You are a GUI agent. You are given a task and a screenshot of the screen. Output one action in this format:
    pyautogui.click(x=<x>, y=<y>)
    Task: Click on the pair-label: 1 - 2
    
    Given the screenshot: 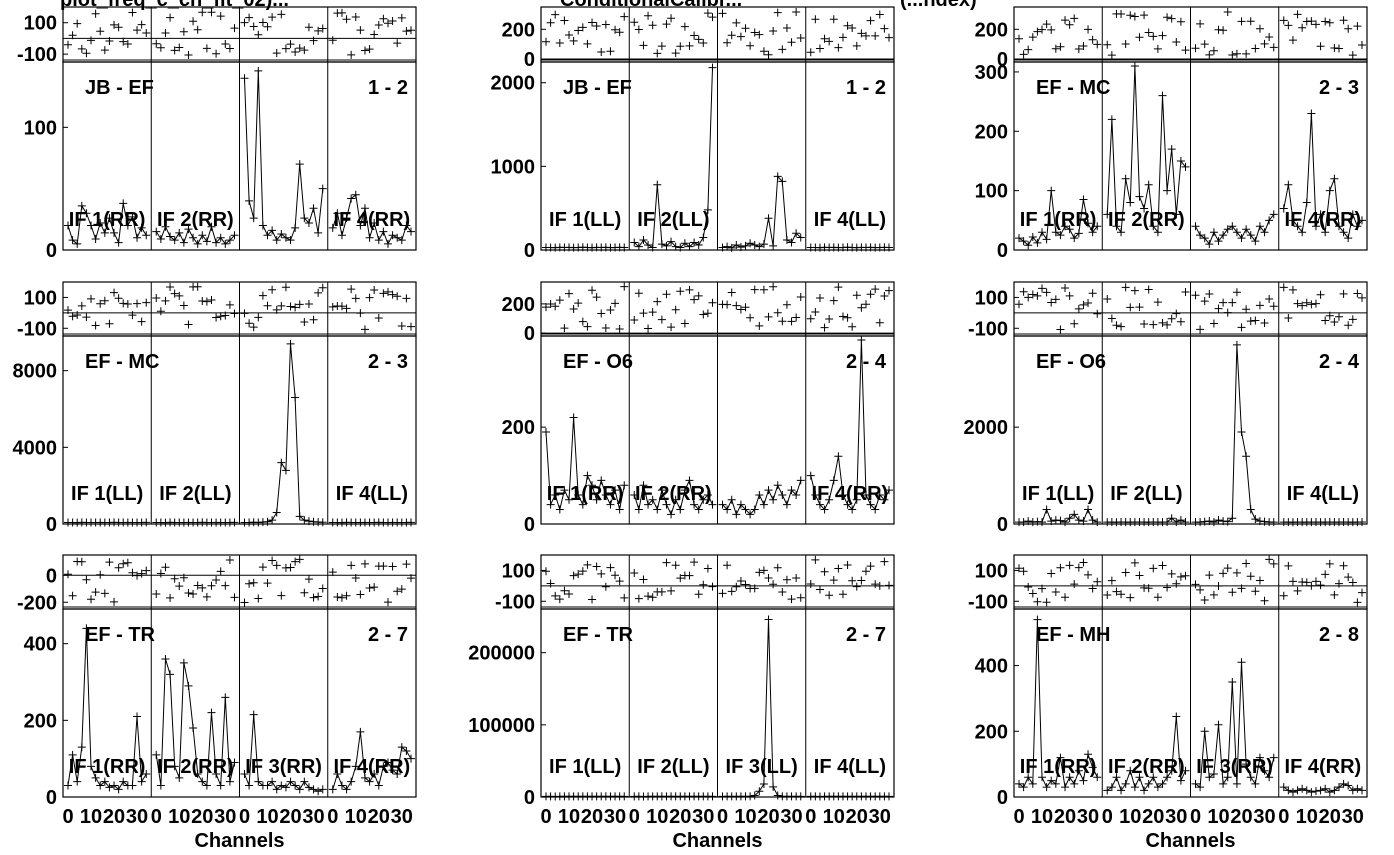 What is the action you would take?
    pyautogui.click(x=866, y=88)
    